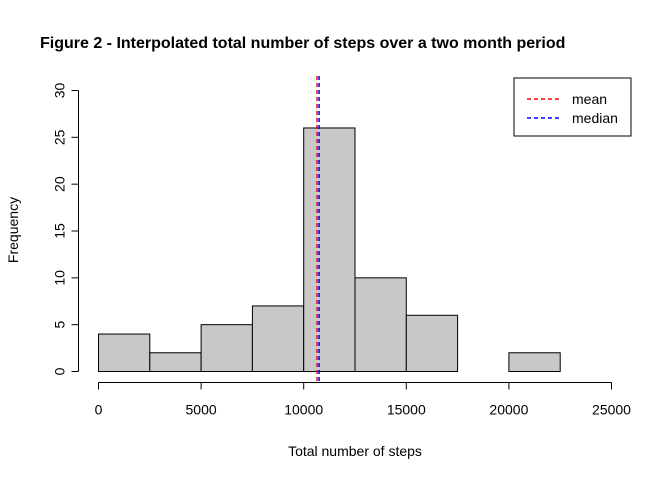  I want to click on y-axis-label: Frequency, so click(13, 230).